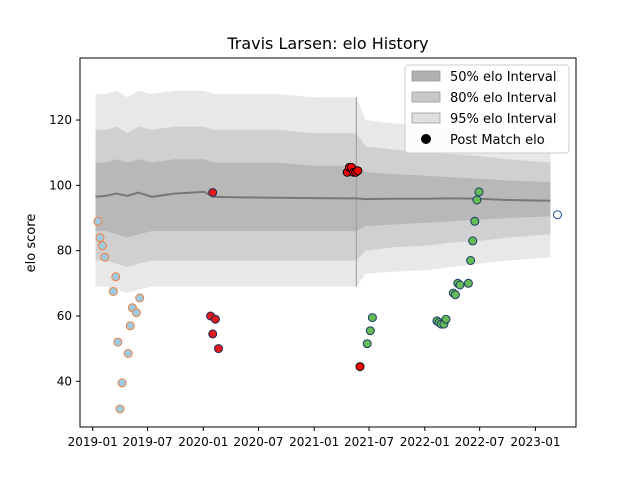  What do you see at coordinates (60, 185) in the screenshot?
I see `y-tick-label: 100` at bounding box center [60, 185].